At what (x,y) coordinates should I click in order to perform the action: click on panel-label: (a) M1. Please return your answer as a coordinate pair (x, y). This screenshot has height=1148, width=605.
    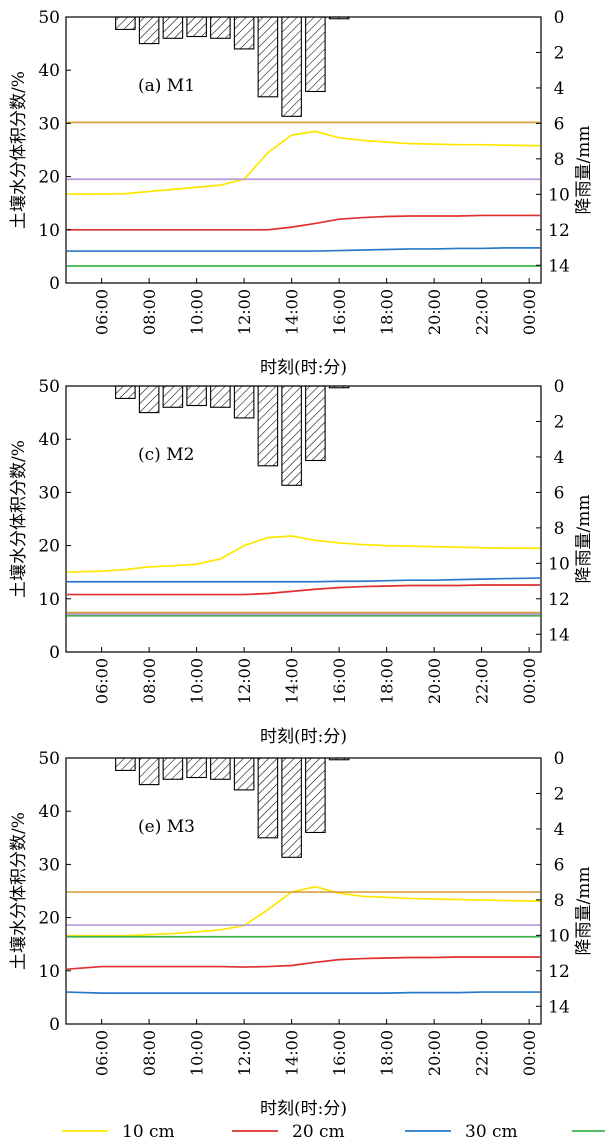
    Looking at the image, I should click on (166, 86).